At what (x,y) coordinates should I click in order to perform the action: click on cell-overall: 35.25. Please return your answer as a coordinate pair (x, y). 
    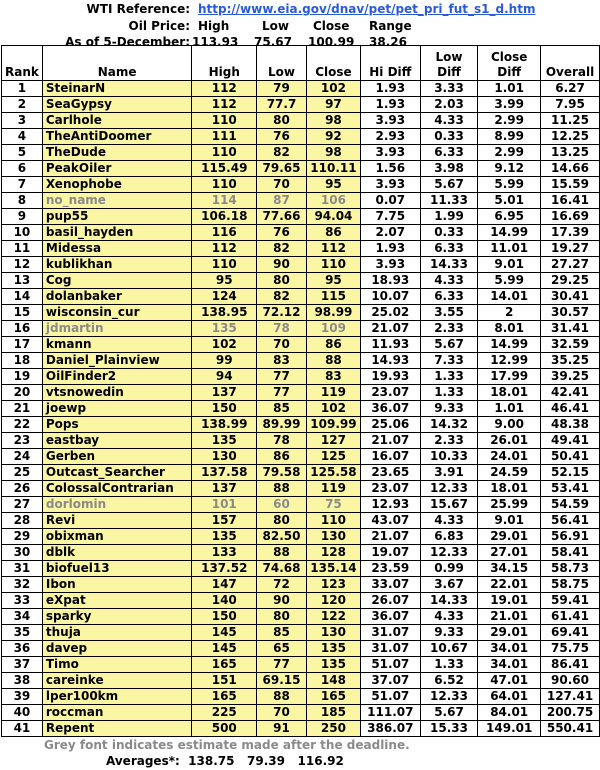
    Looking at the image, I should click on (570, 360).